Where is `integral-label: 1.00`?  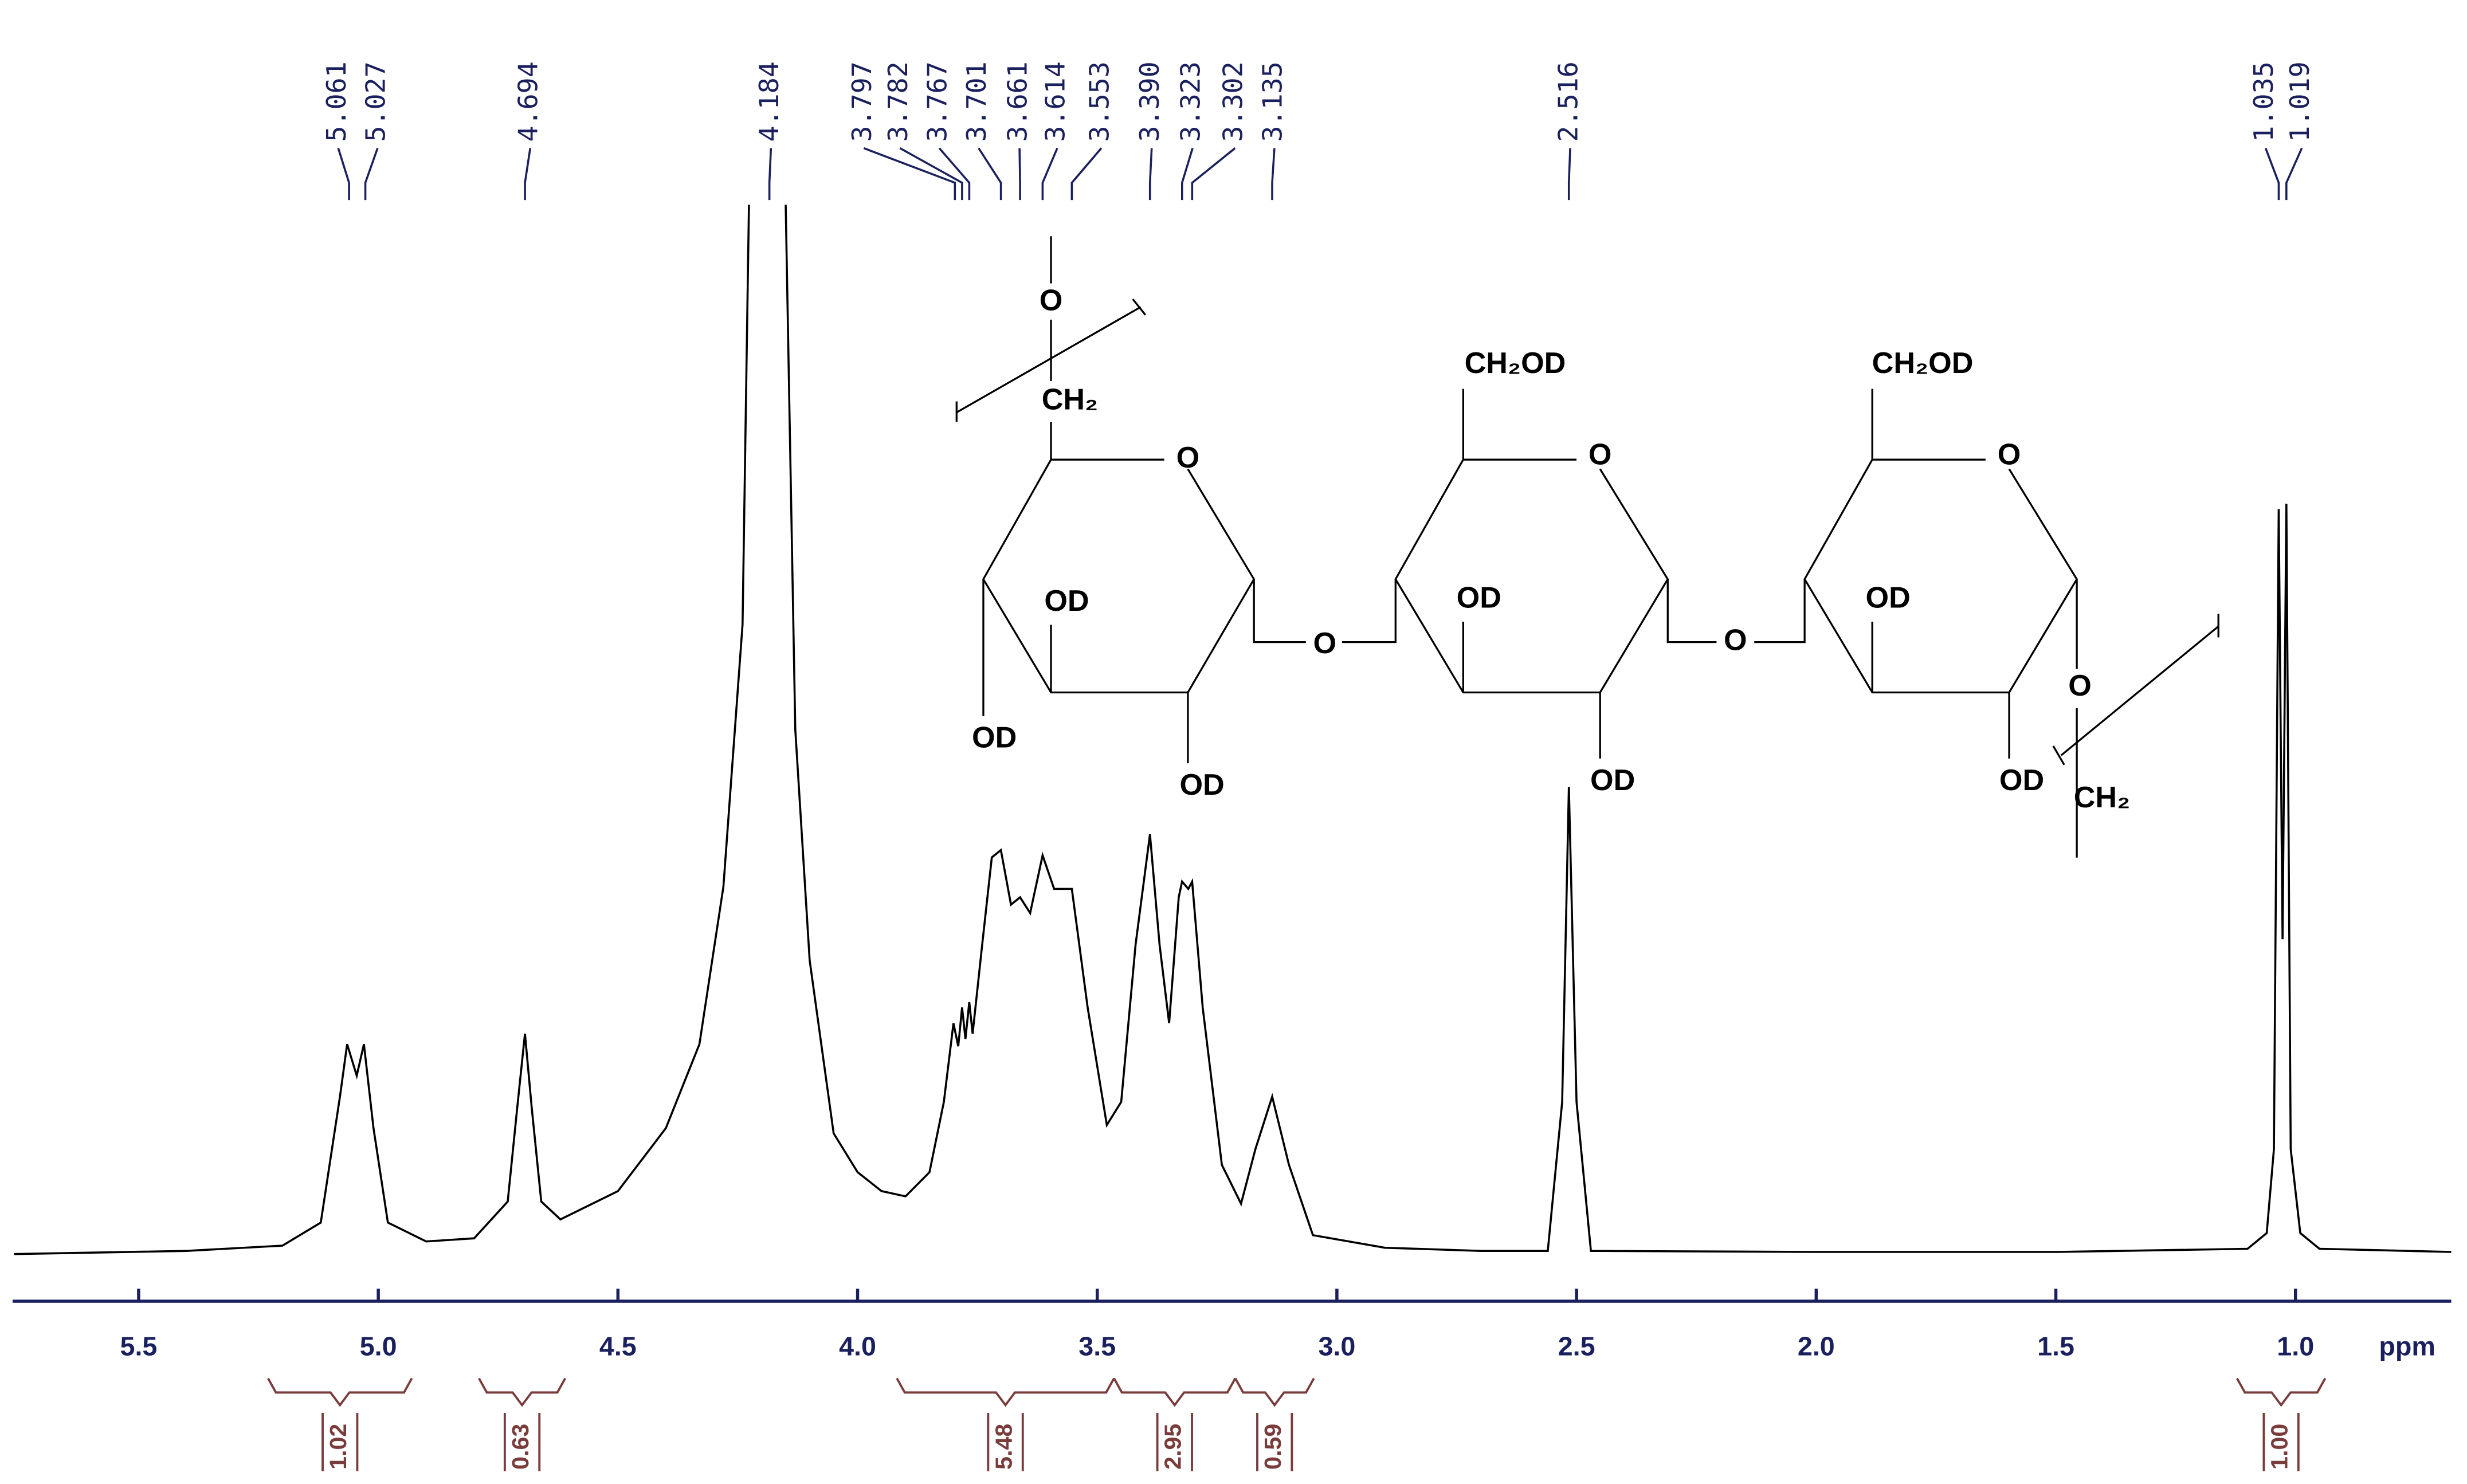 integral-label: 1.00 is located at coordinates (2279, 1447).